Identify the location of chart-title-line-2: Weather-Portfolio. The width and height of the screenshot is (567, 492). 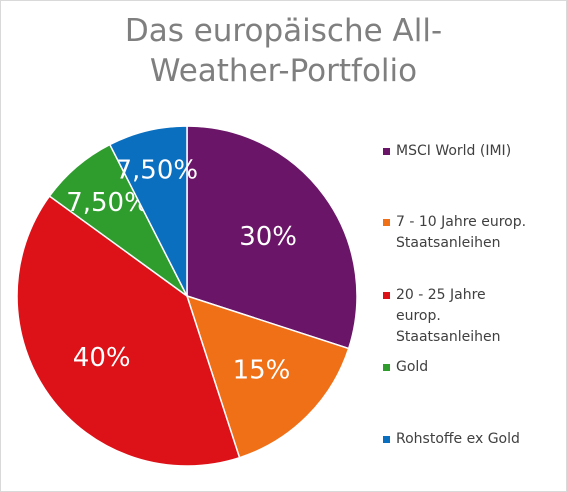
(283, 71).